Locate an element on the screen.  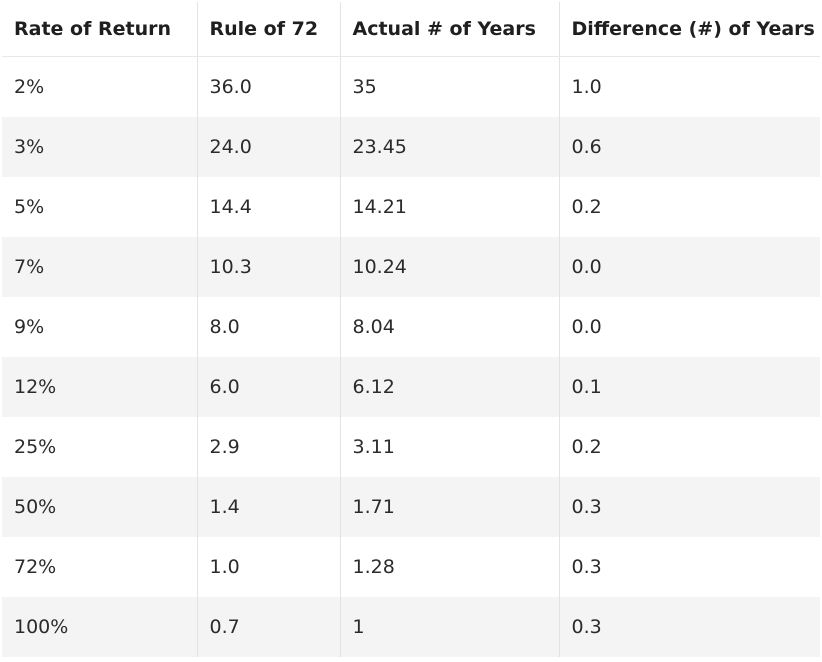
cell-rate: 25% is located at coordinates (100, 447).